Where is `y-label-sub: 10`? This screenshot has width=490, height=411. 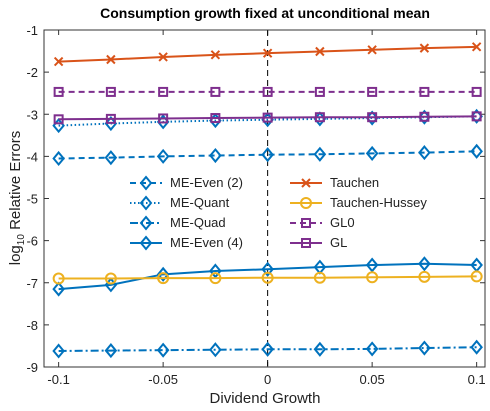
y-label-sub: 10 is located at coordinates (21, 240).